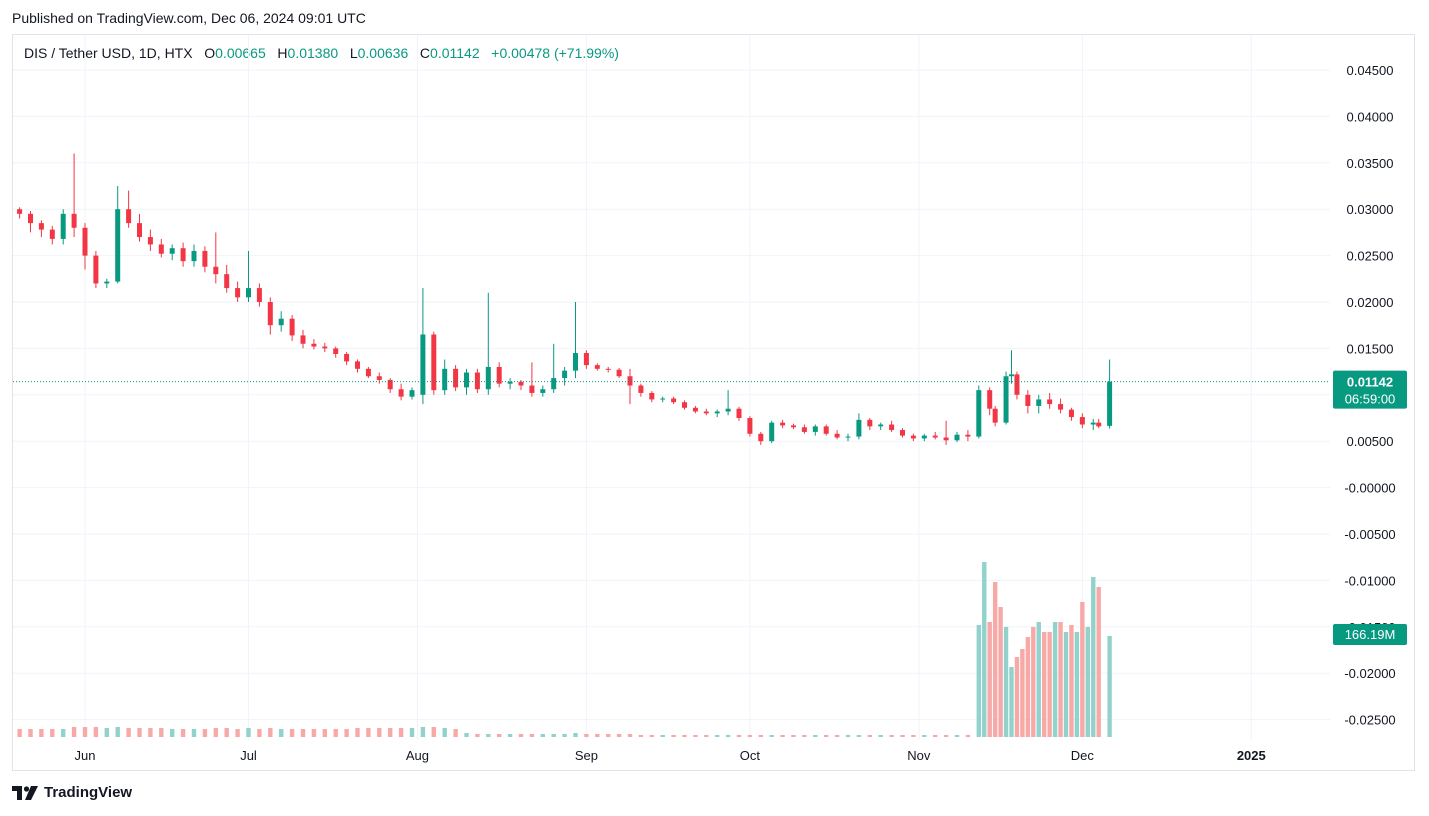 This screenshot has width=1429, height=816. Describe the element at coordinates (1370, 389) in the screenshot. I see `price-tag: 0.01142 06:59:00` at that location.